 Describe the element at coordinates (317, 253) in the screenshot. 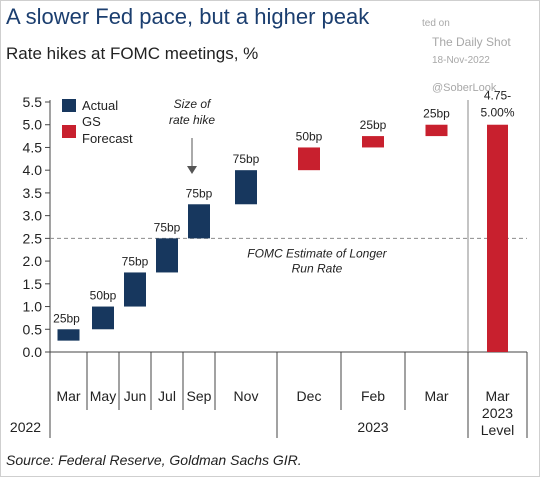

I see `reference-line-label: FOMC Estimate of Longer` at that location.